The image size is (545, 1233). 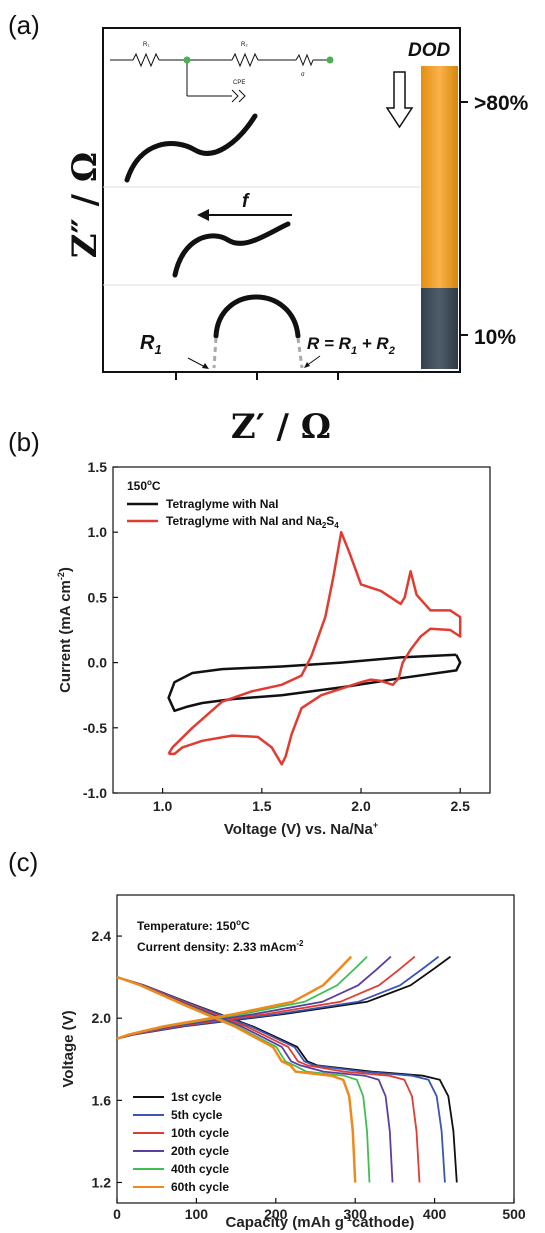 I want to click on panel-b-series, so click(x=314, y=648).